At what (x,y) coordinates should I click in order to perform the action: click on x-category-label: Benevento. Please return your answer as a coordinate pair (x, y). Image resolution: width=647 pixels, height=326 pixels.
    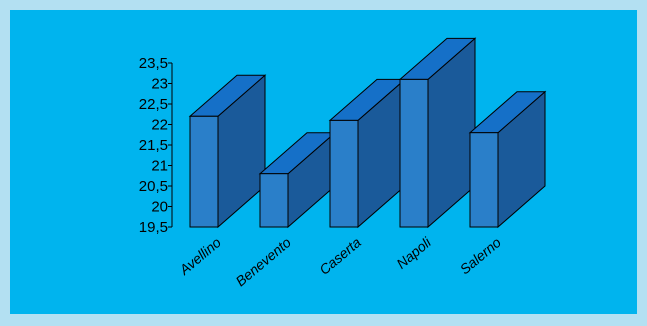
    Looking at the image, I should click on (263, 261).